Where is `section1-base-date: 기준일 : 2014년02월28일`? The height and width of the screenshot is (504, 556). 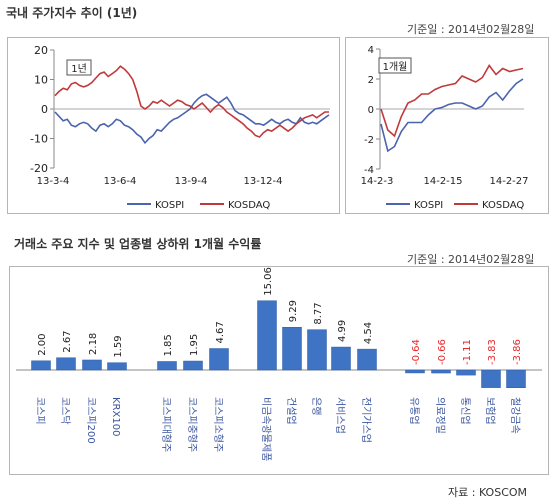 section1-base-date: 기준일 : 2014년02월28일 is located at coordinates (471, 29).